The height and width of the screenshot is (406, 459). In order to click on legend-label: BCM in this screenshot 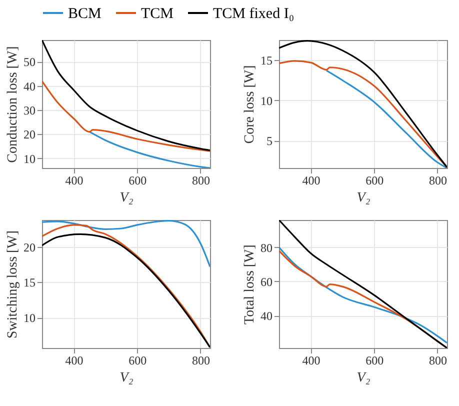, I will do `click(85, 14)`.